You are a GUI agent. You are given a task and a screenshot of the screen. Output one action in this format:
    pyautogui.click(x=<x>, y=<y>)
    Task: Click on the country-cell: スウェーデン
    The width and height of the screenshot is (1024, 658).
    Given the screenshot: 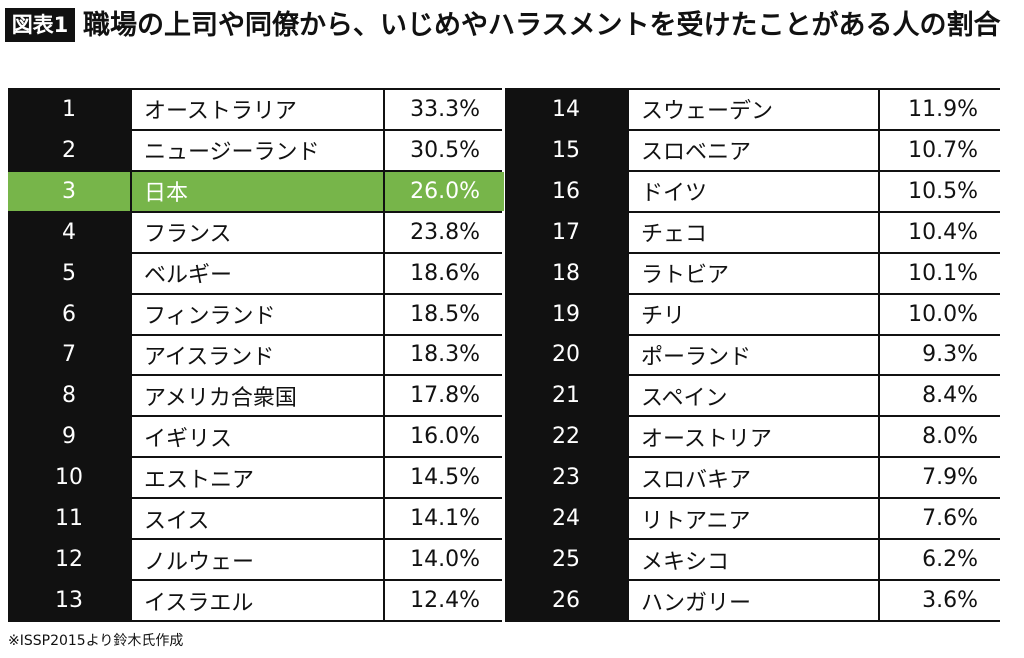 What is the action you would take?
    pyautogui.click(x=753, y=109)
    